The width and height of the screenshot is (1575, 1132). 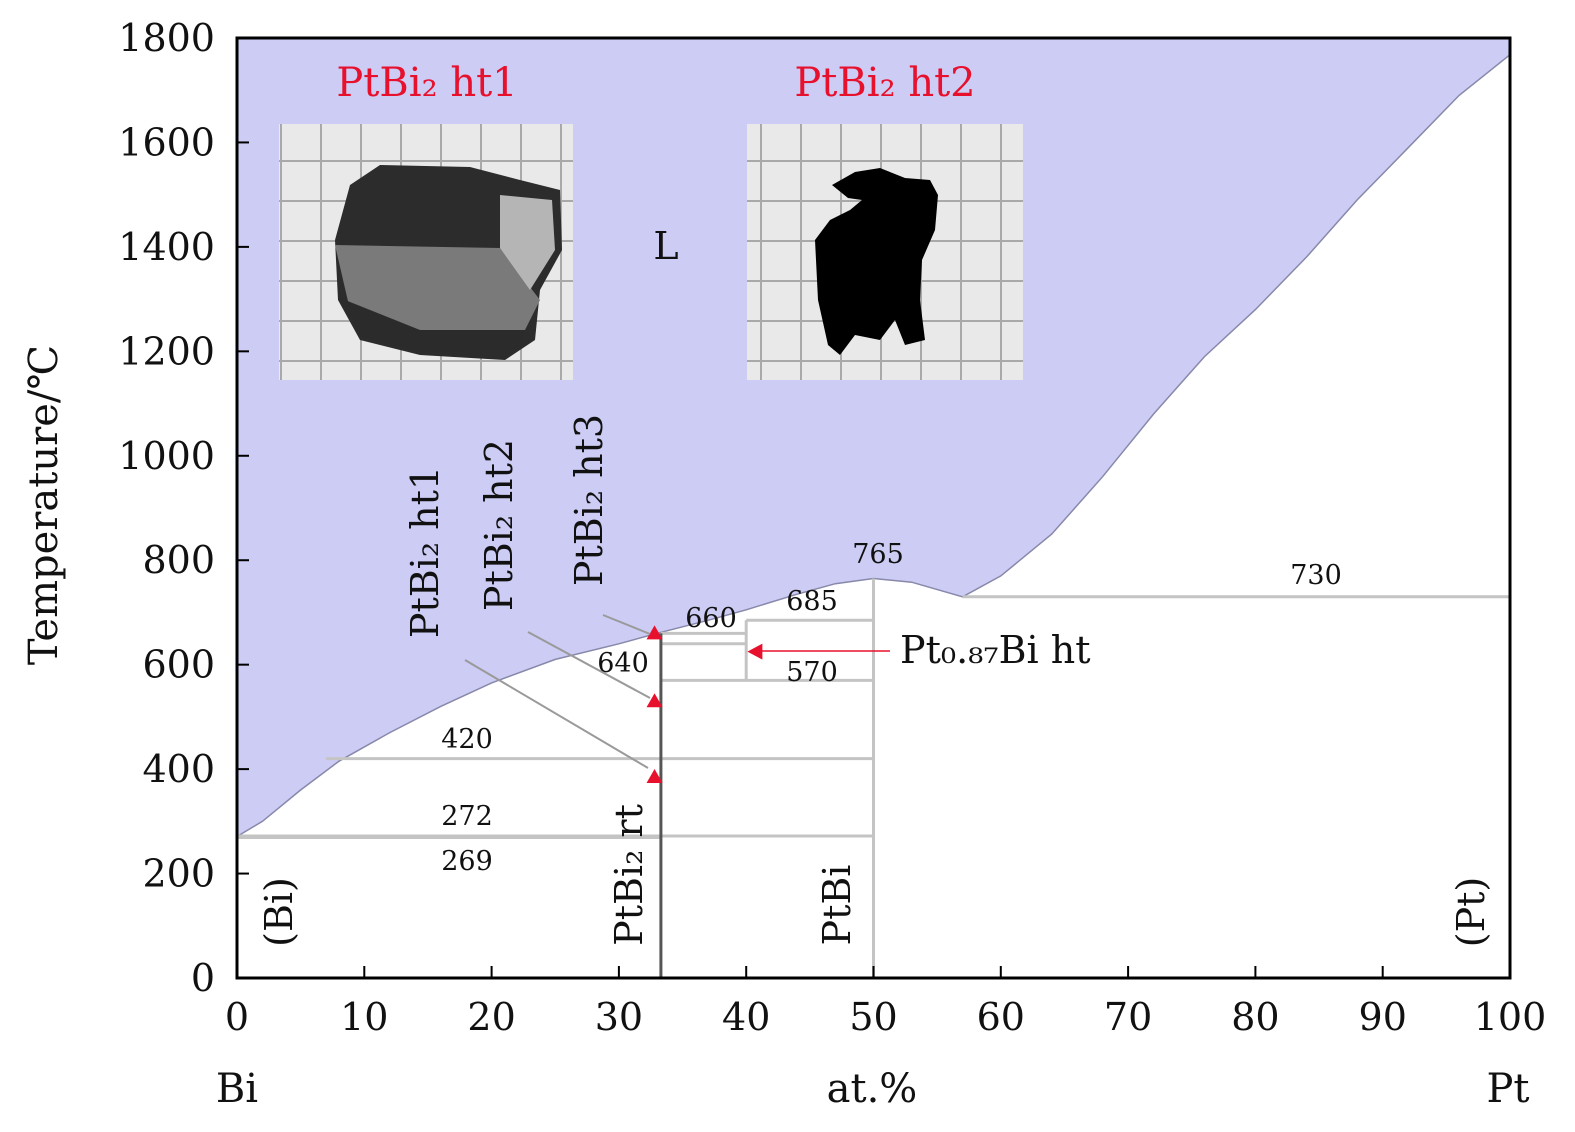 What do you see at coordinates (1316, 575) in the screenshot?
I see `temp-label-730: 730` at bounding box center [1316, 575].